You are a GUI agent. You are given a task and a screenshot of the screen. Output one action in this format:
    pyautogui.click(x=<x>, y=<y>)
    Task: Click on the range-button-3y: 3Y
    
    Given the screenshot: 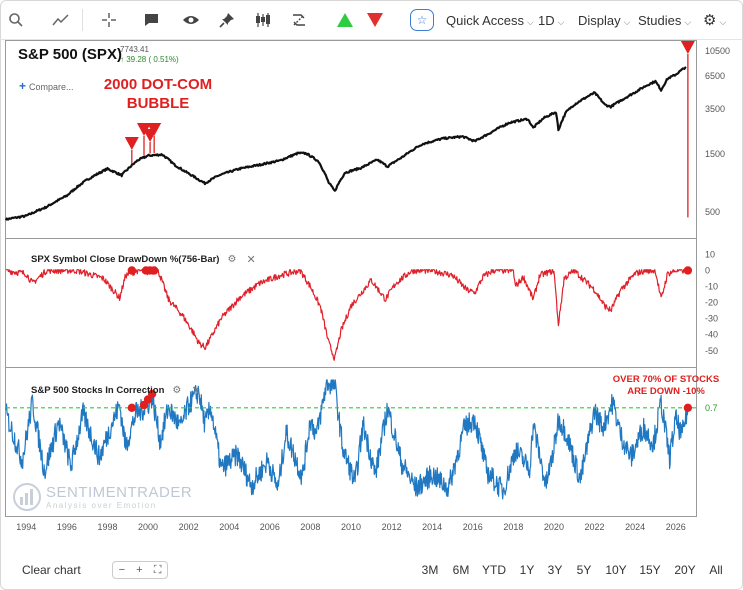 What is the action you would take?
    pyautogui.click(x=555, y=570)
    